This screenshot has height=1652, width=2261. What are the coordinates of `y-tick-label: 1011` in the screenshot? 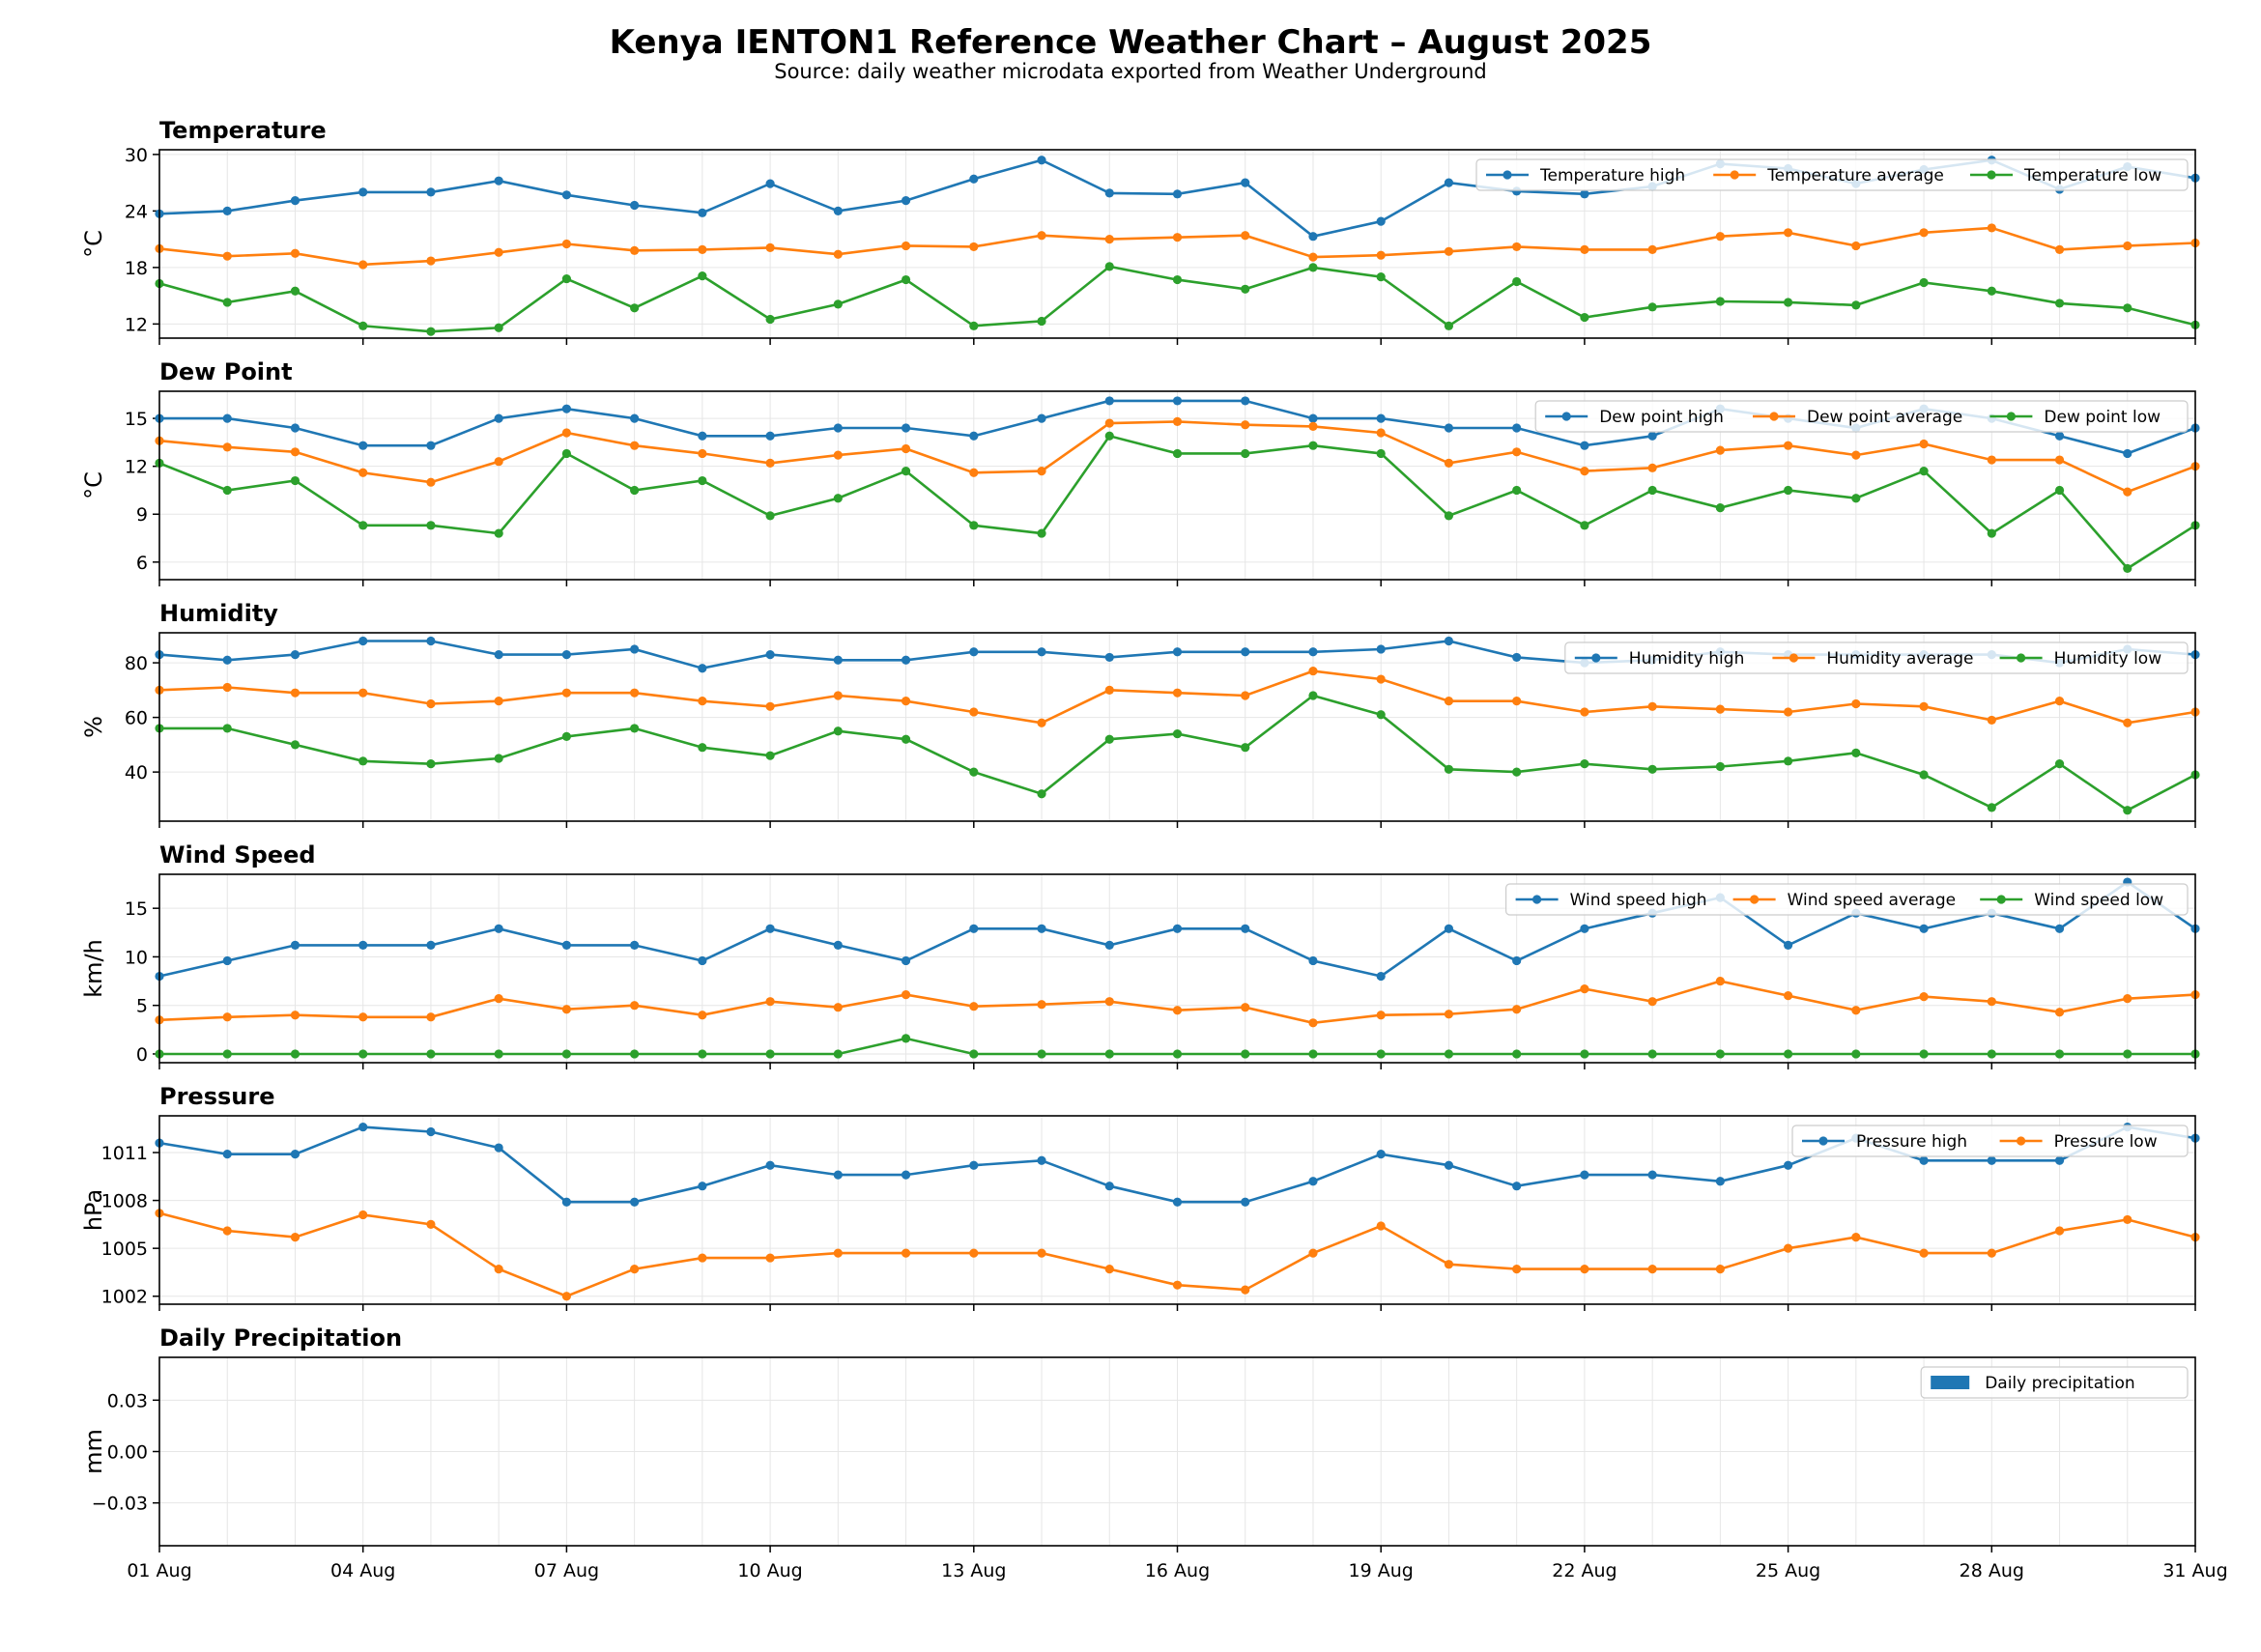 It's located at (125, 1153).